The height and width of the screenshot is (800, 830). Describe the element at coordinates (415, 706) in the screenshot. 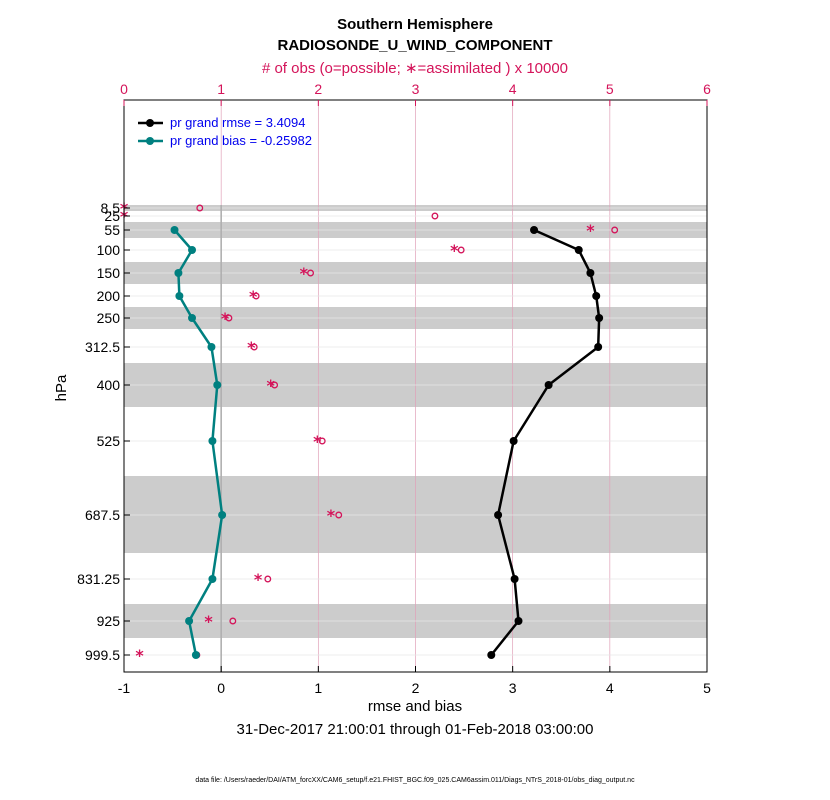

I see `x-axis-label: rmse and bias` at that location.